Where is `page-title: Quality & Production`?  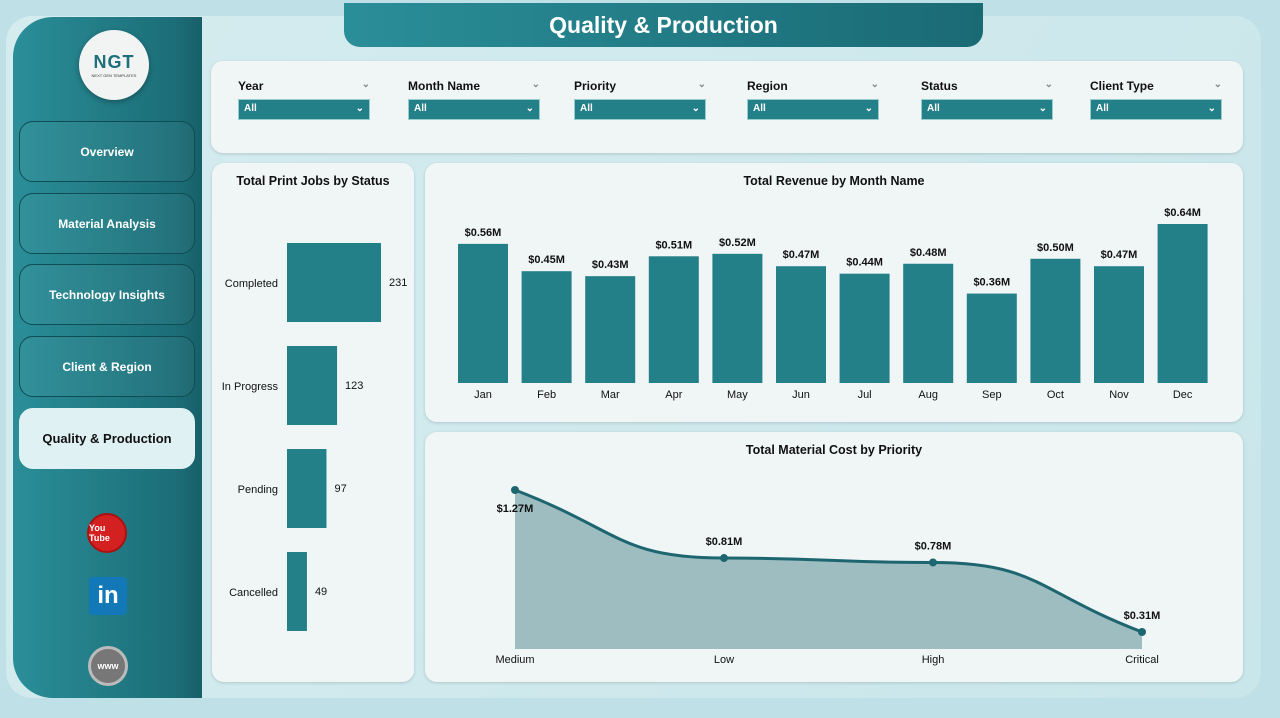 page-title: Quality & Production is located at coordinates (663, 25).